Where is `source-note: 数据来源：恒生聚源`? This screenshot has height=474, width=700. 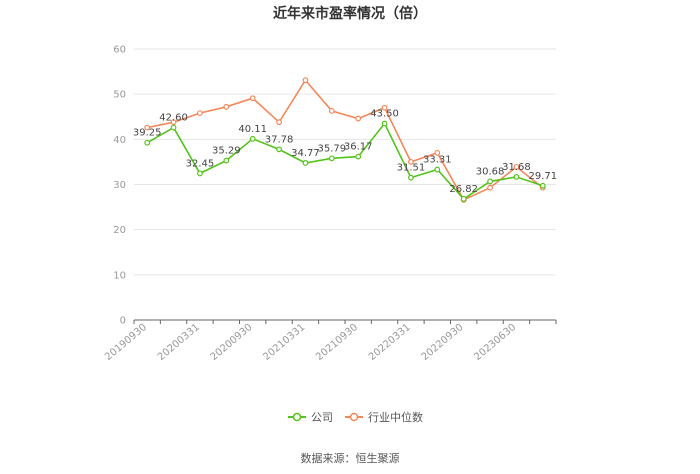 source-note: 数据来源：恒生聚源 is located at coordinates (350, 458).